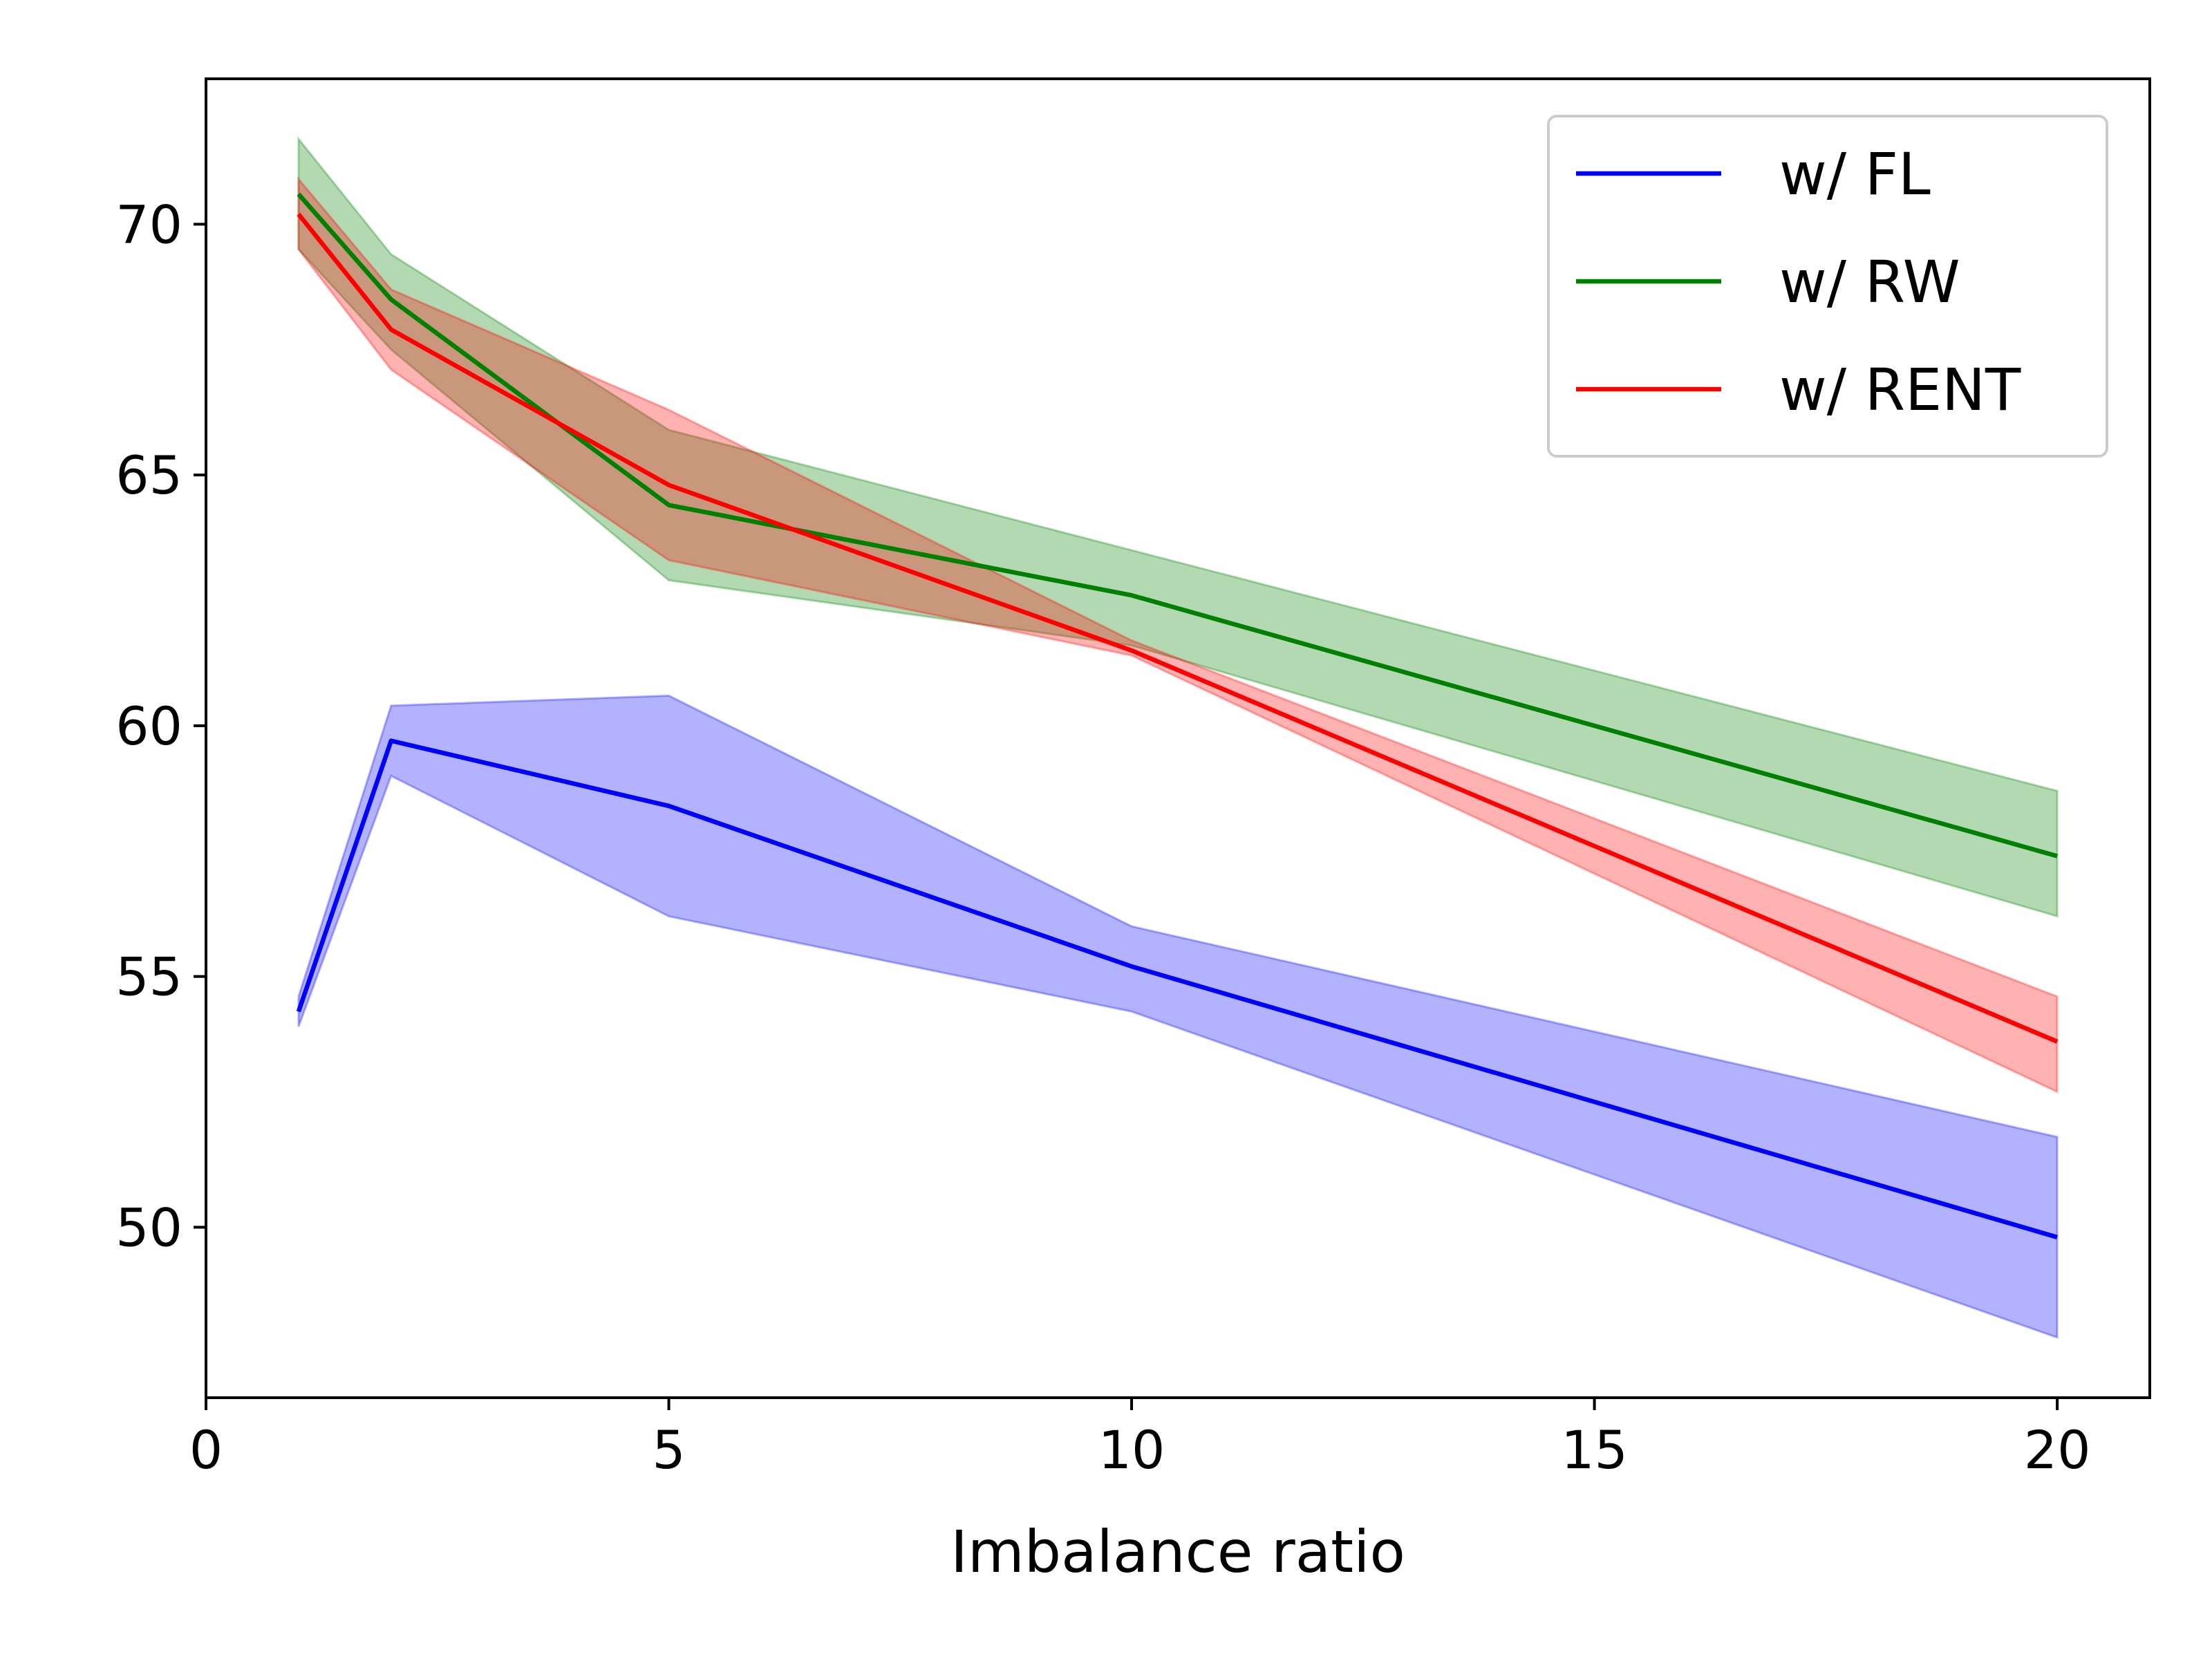 This screenshot has width=2212, height=1659. What do you see at coordinates (2057, 1450) in the screenshot?
I see `x-tick-label: 20` at bounding box center [2057, 1450].